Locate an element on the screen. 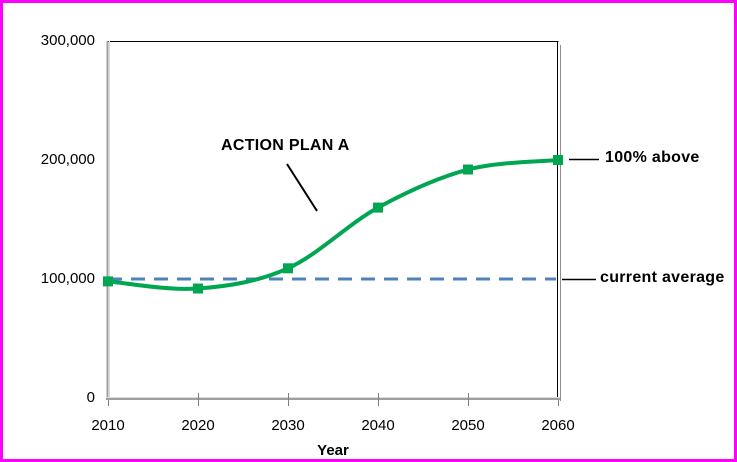 This screenshot has width=737, height=462. x-axis-label: 2050 is located at coordinates (468, 425).